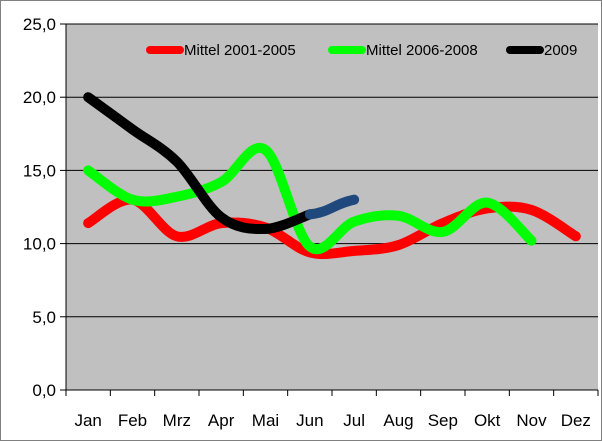 Image resolution: width=602 pixels, height=441 pixels. What do you see at coordinates (309, 420) in the screenshot?
I see `x-tick-label: Jun` at bounding box center [309, 420].